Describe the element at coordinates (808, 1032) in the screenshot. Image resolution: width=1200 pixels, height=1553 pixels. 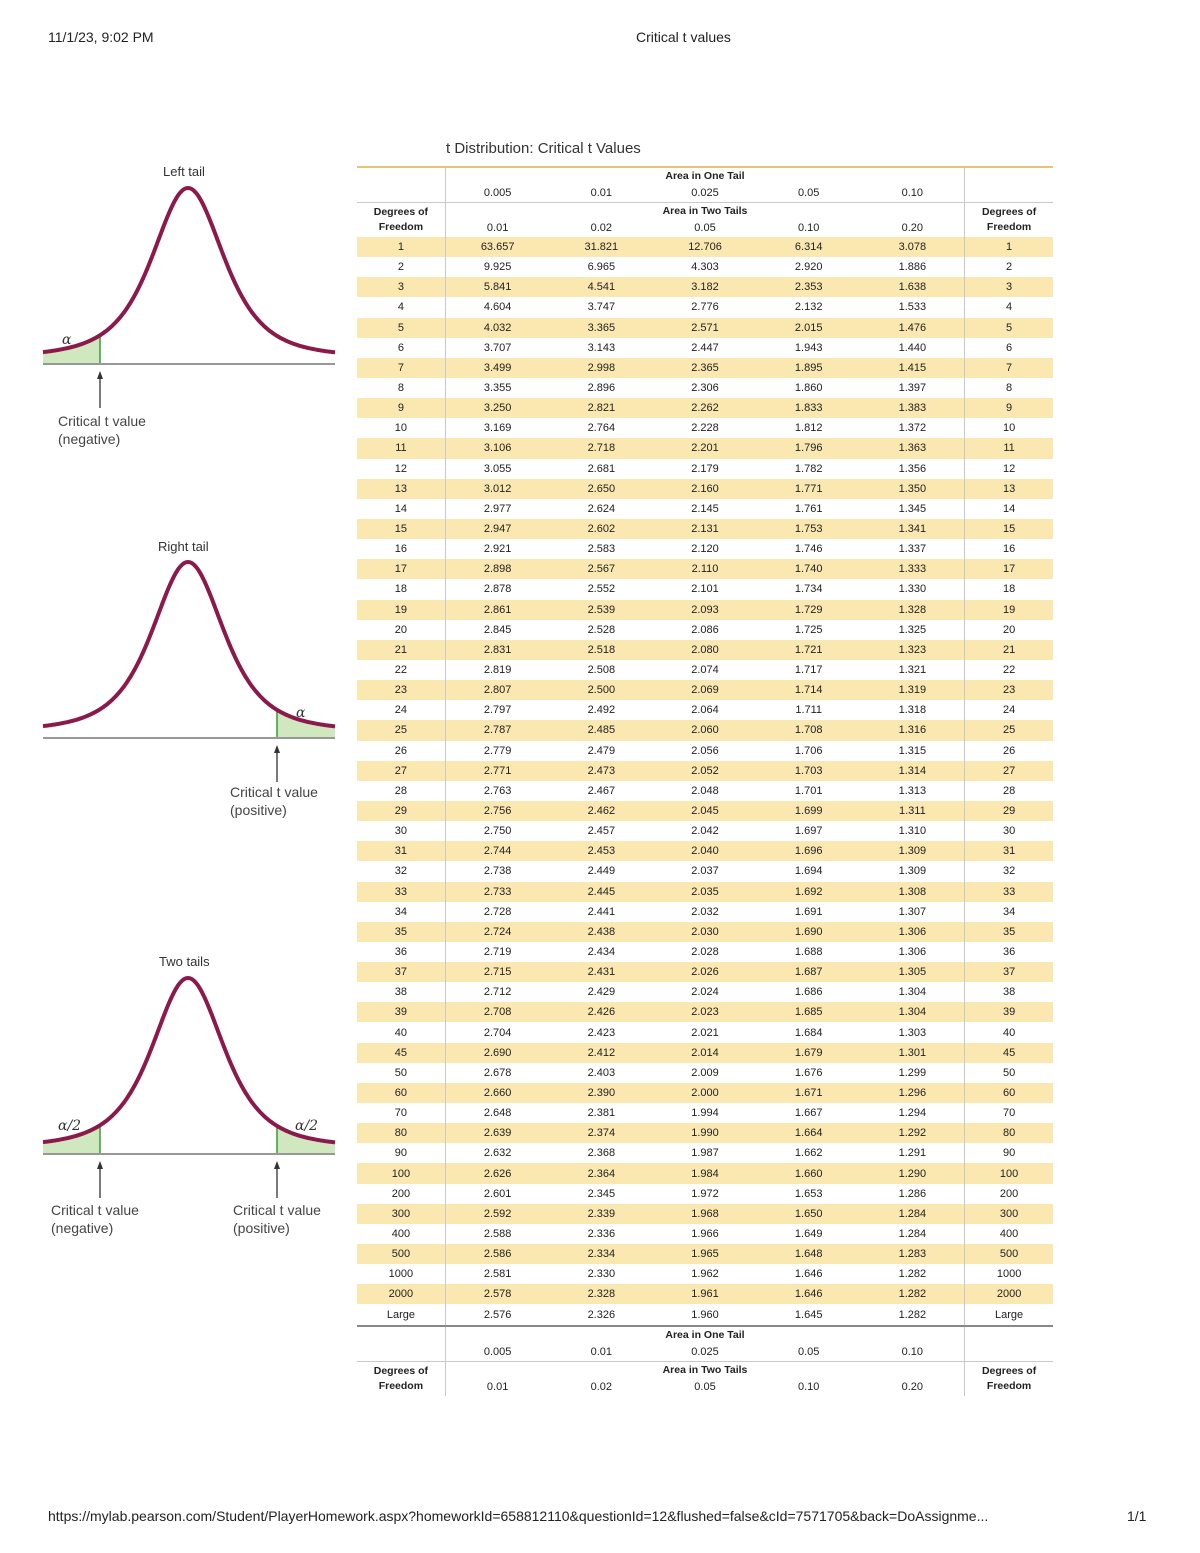
I see `t-value: 1.684` at that location.